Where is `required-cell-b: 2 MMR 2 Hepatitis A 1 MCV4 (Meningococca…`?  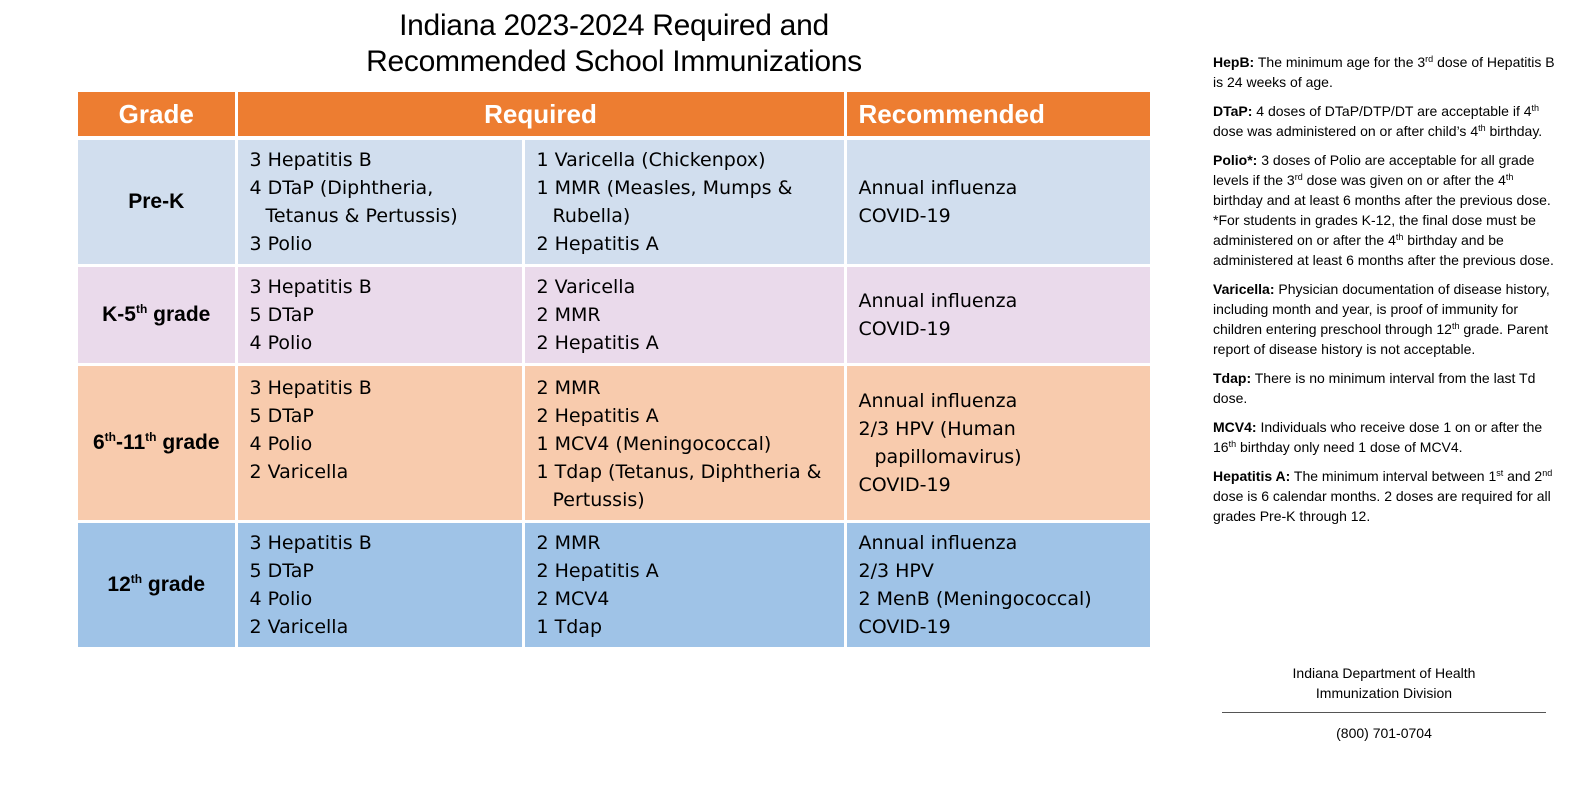
required-cell-b: 2 MMR 2 Hepatitis A 1 MCV4 (Meningococca… is located at coordinates (685, 443).